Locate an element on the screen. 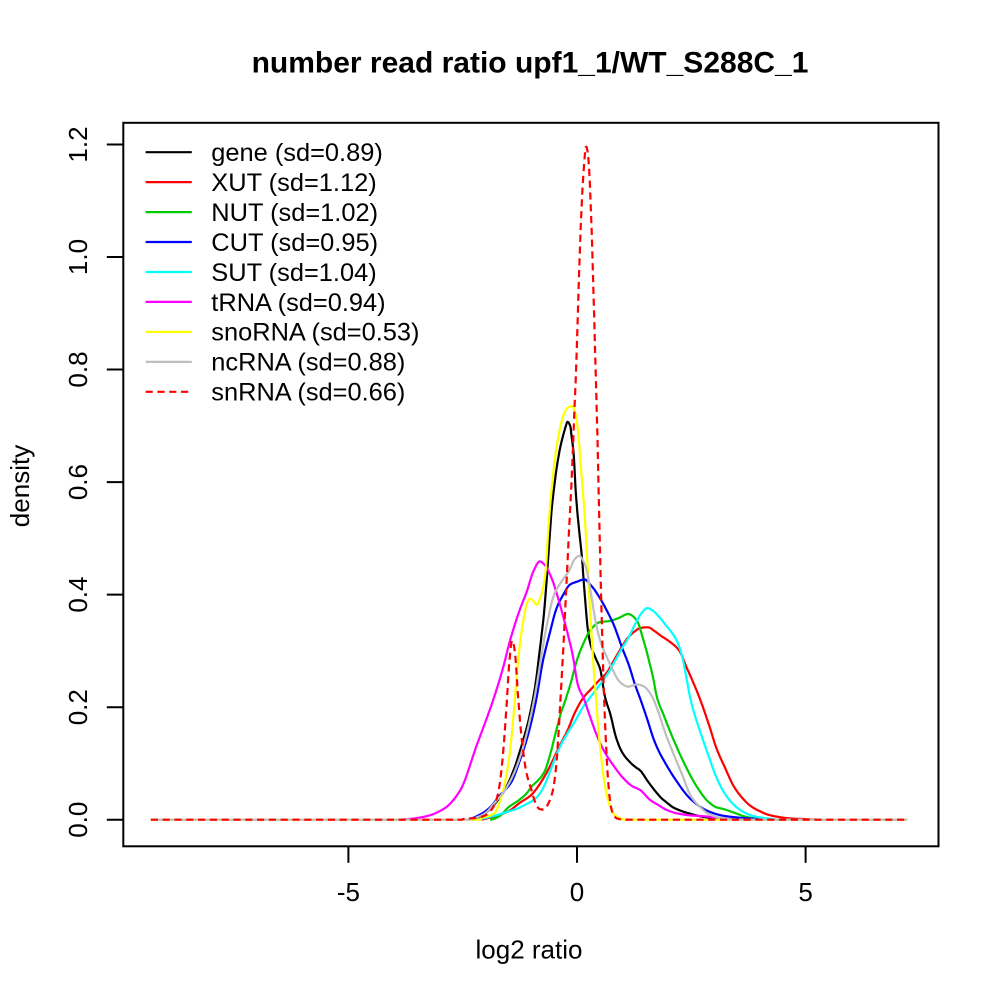 This screenshot has width=1000, height=1000. svg-text: snoRNA (sd=0.53) is located at coordinates (315, 333).